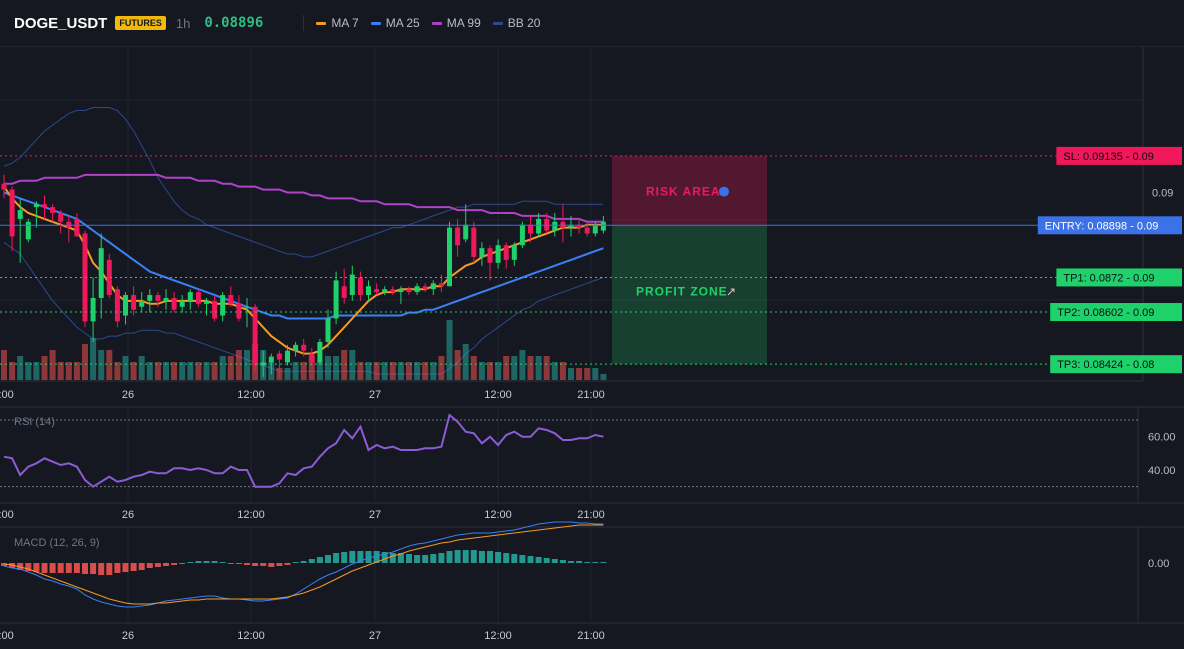  Describe the element at coordinates (303, 264) in the screenshot. I see `moving-averages` at that location.